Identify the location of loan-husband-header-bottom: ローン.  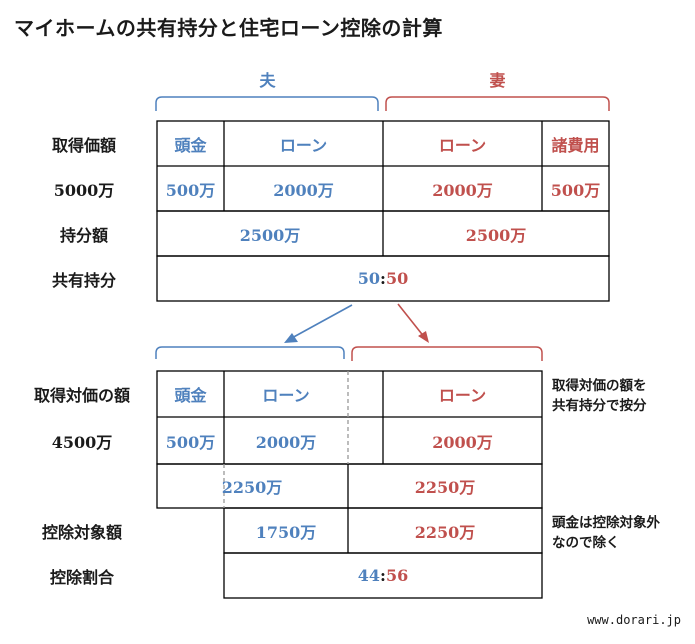
(286, 395).